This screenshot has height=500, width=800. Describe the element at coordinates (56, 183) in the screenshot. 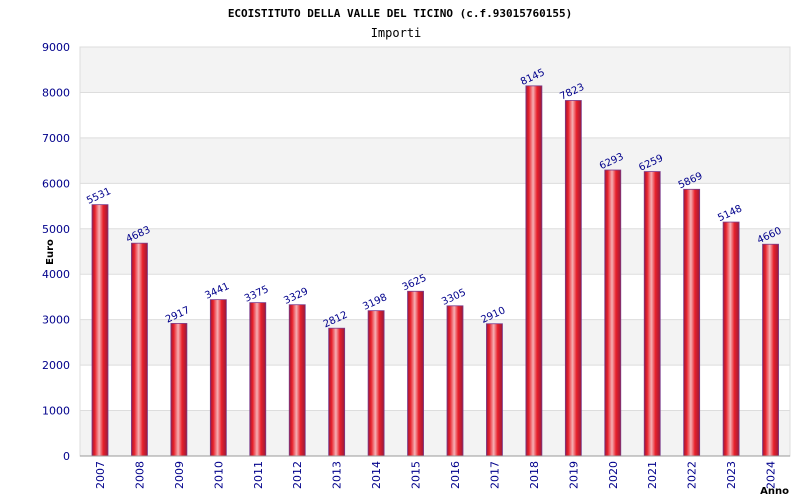

I see `y-tick-label: 6000` at that location.